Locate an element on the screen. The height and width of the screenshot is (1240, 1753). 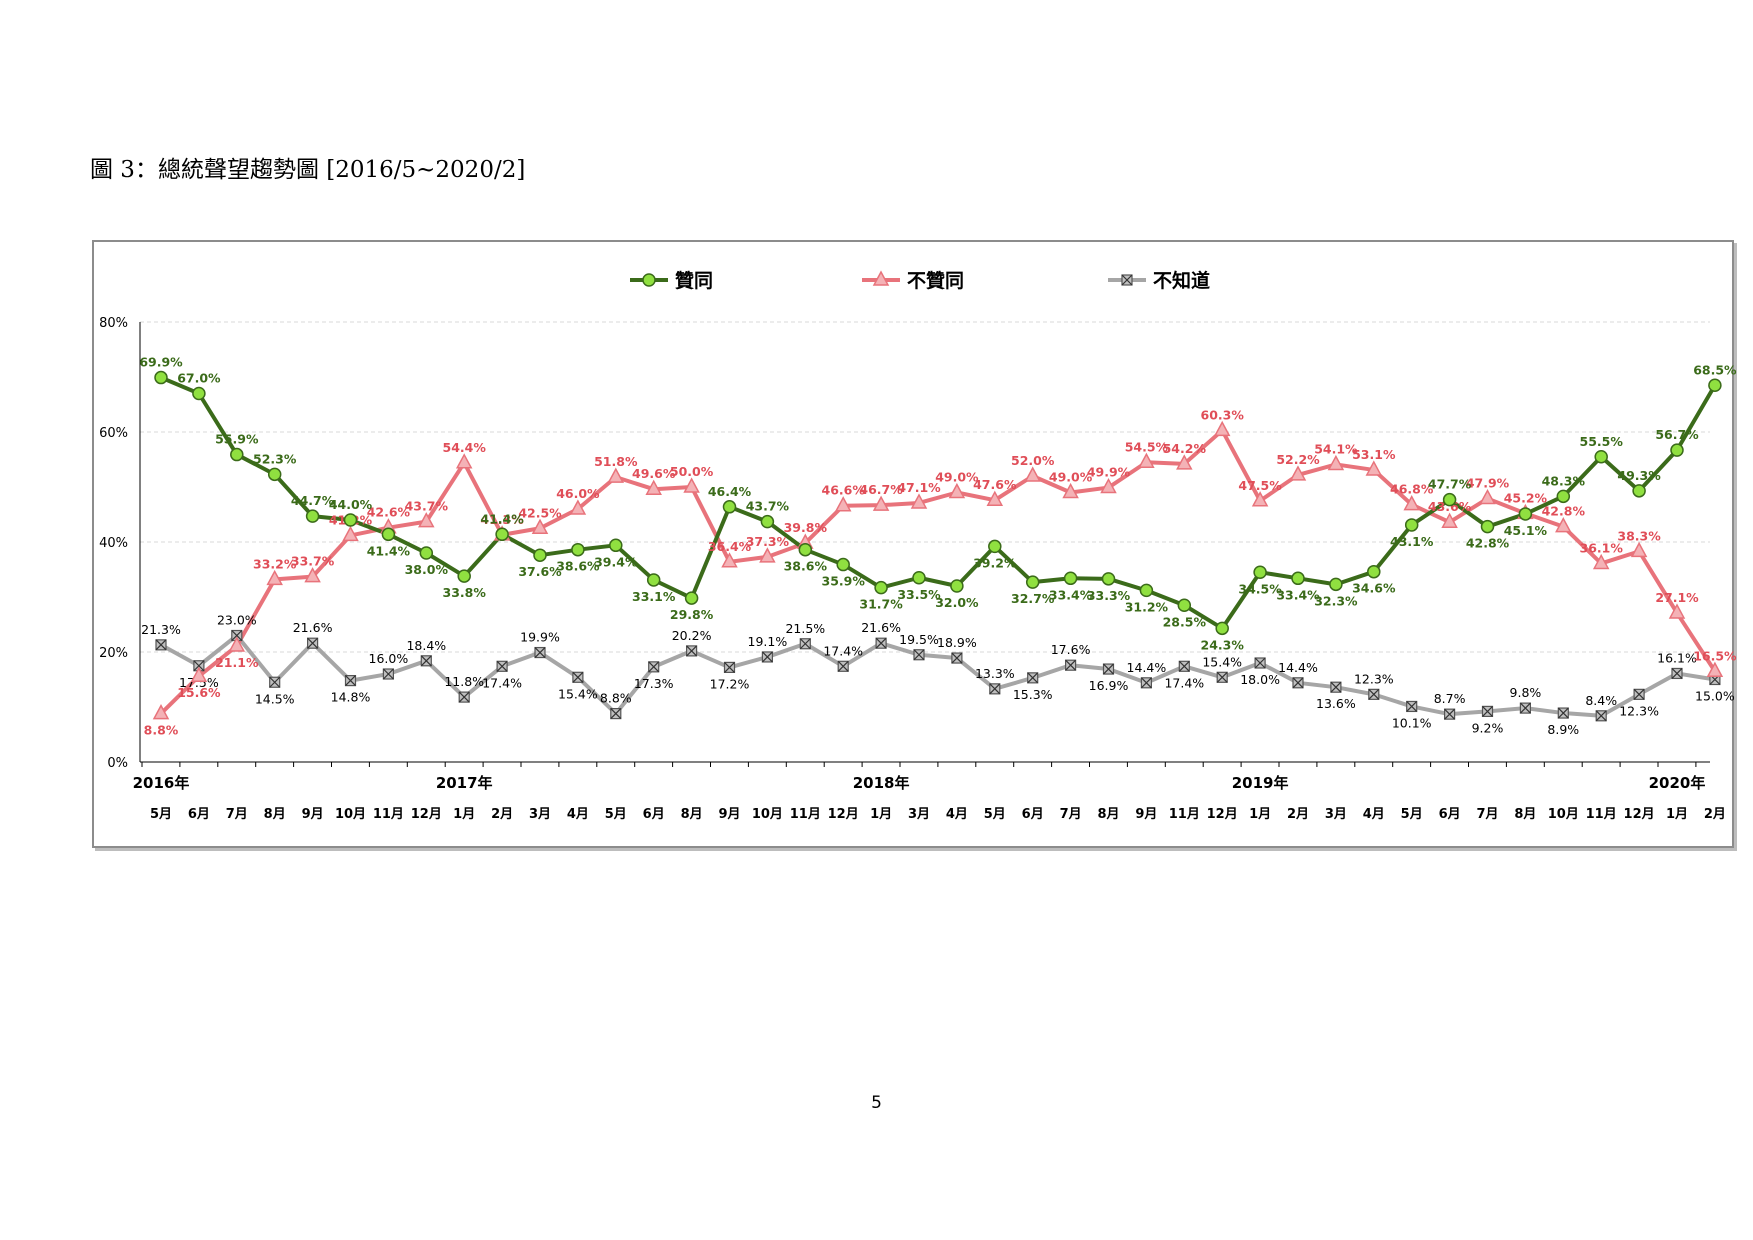
data-label: 47.5% is located at coordinates (1260, 485).